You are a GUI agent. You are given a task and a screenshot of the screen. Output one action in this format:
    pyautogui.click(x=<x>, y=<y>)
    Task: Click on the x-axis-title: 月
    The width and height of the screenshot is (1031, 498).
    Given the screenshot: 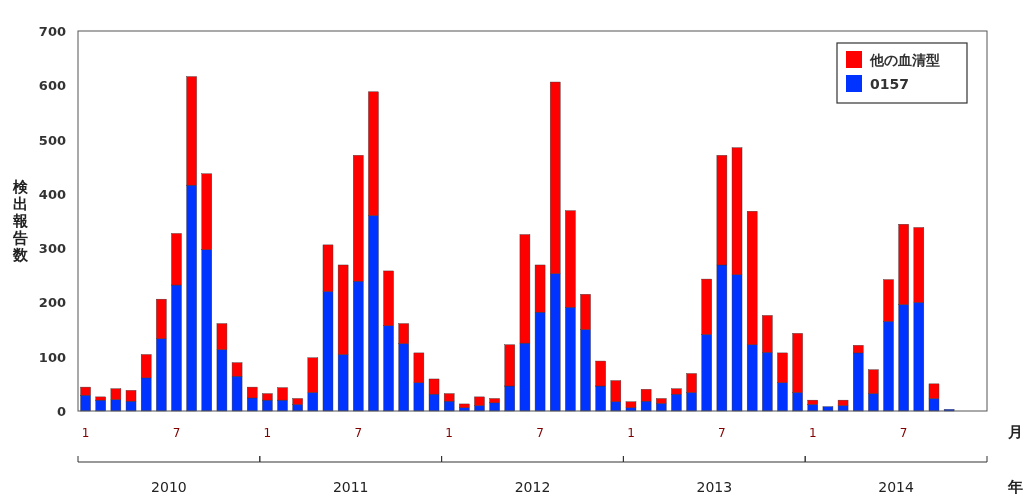 What is the action you would take?
    pyautogui.click(x=1014, y=432)
    